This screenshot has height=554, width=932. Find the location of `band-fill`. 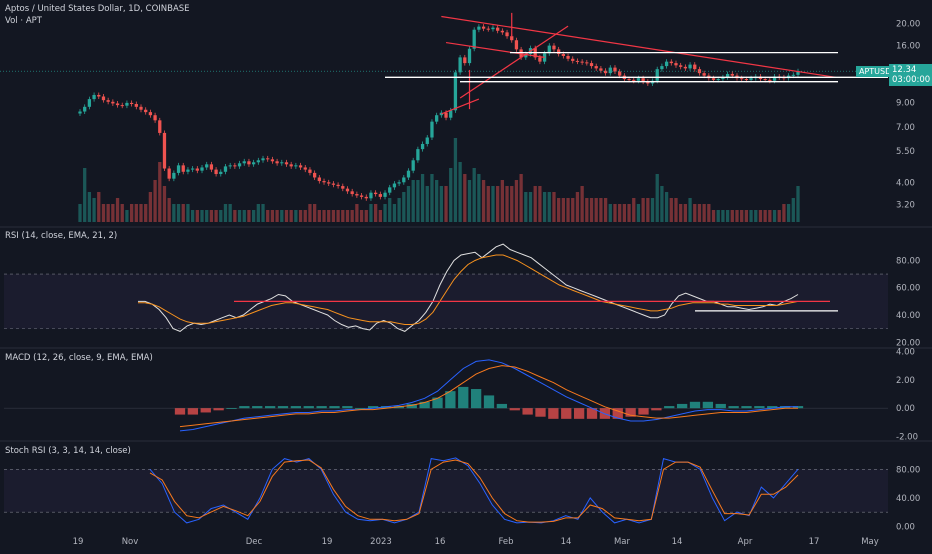

band-fill is located at coordinates (446, 491).